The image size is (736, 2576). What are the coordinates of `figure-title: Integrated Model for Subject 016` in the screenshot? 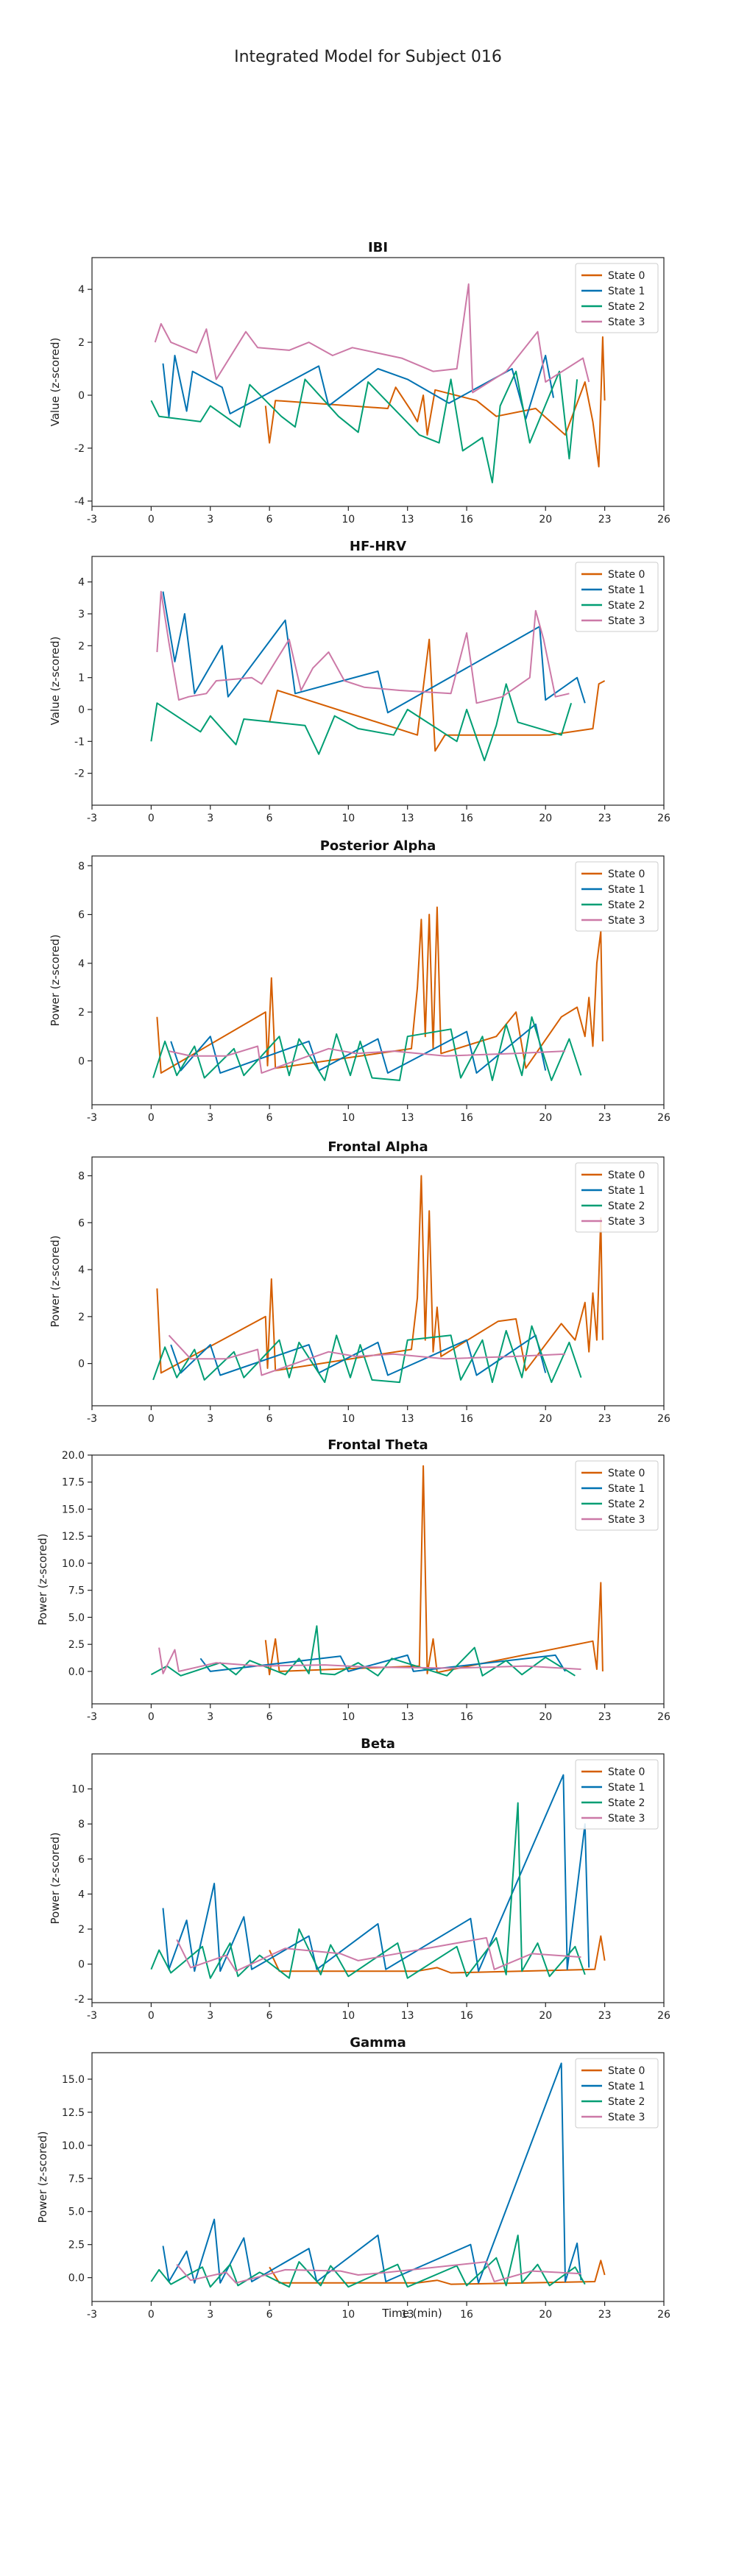 It's located at (368, 57).